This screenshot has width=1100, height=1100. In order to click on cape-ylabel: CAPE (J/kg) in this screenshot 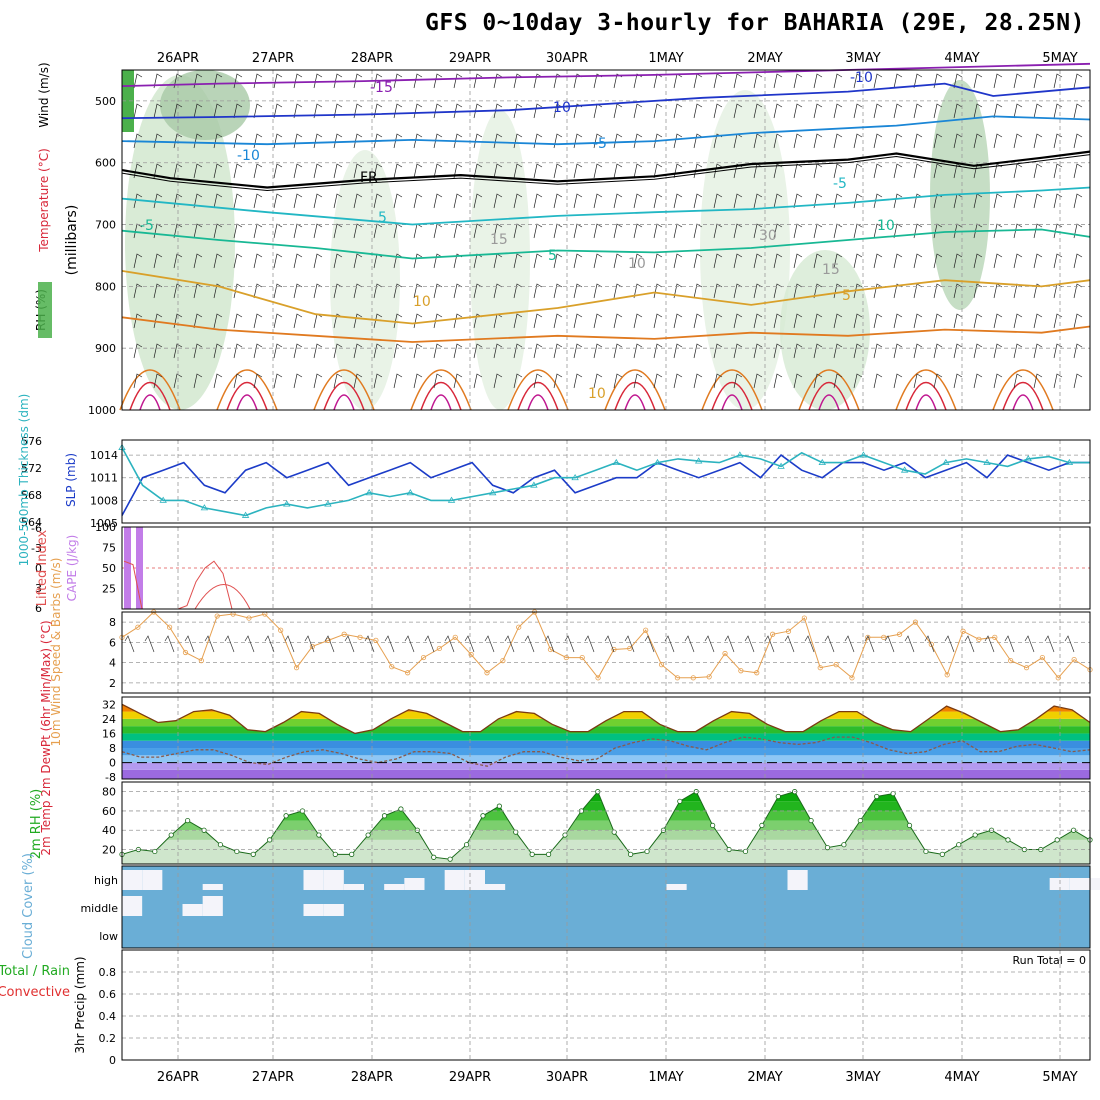, I will do `click(72, 568)`.